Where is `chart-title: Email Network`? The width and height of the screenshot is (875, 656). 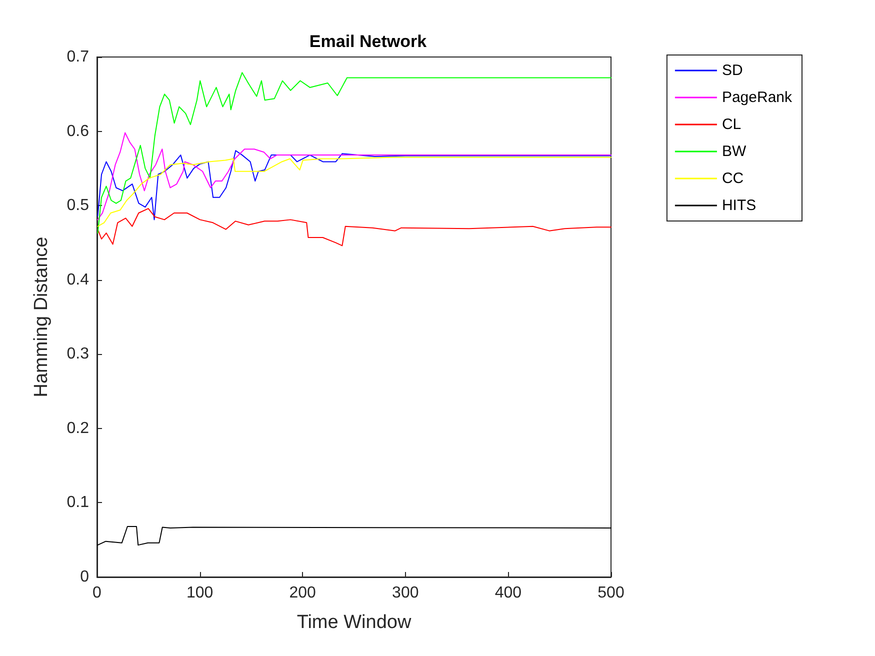
chart-title: Email Network is located at coordinates (368, 41).